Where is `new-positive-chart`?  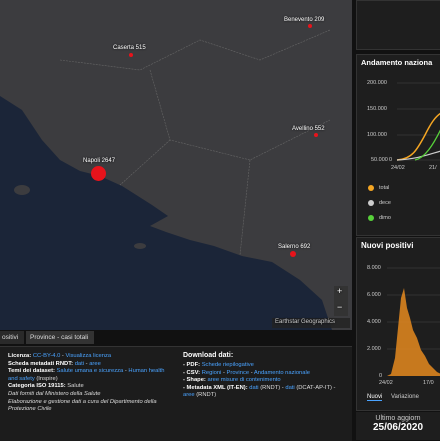 new-positive-chart is located at coordinates (413, 321).